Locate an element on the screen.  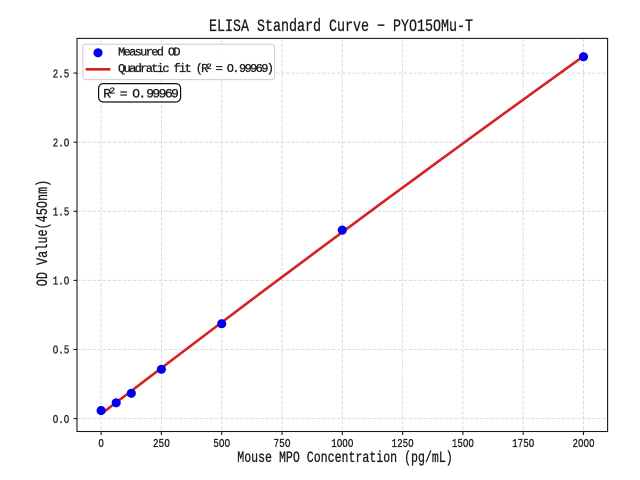
svg-text: 75O is located at coordinates (282, 444).